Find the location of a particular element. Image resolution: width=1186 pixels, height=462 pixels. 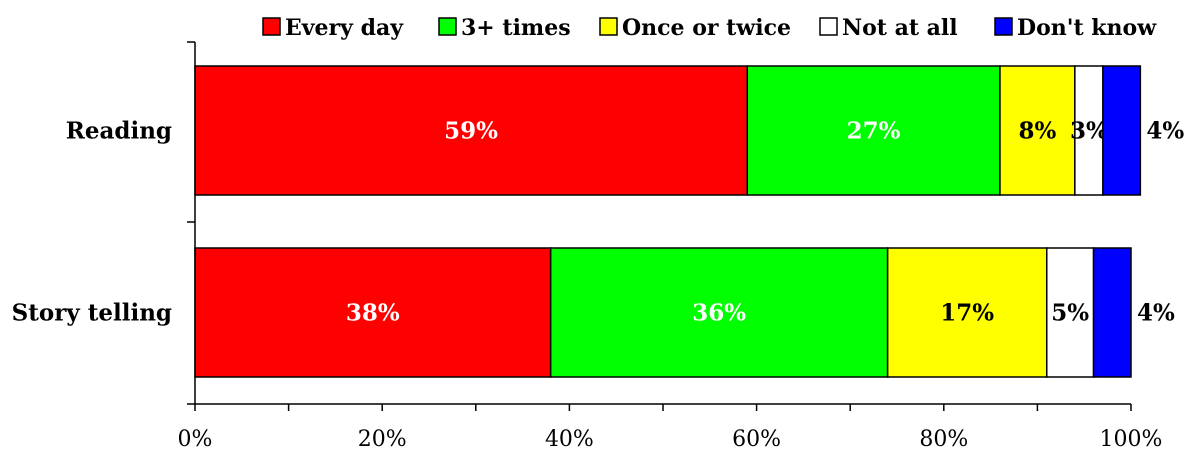

bar-segment-reading-not-at-all is located at coordinates (1089, 130).